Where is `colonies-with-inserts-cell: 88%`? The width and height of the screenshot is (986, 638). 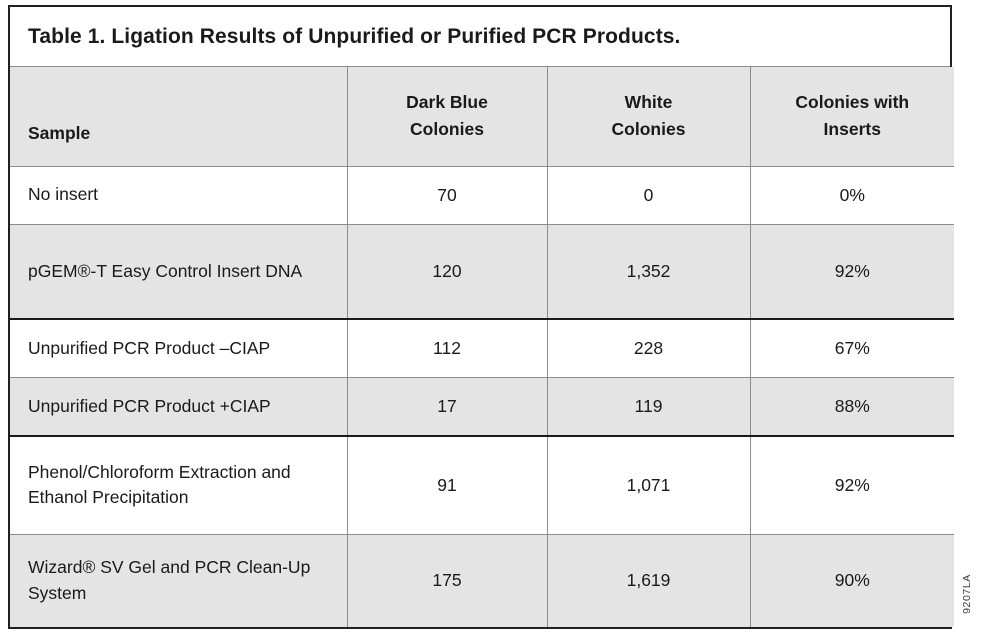
colonies-with-inserts-cell: 88% is located at coordinates (851, 406).